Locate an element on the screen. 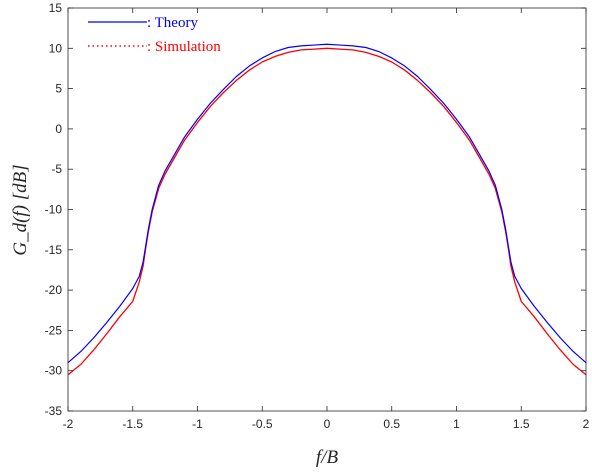 The width and height of the screenshot is (592, 472). y-tick-label: -30 is located at coordinates (54, 371).